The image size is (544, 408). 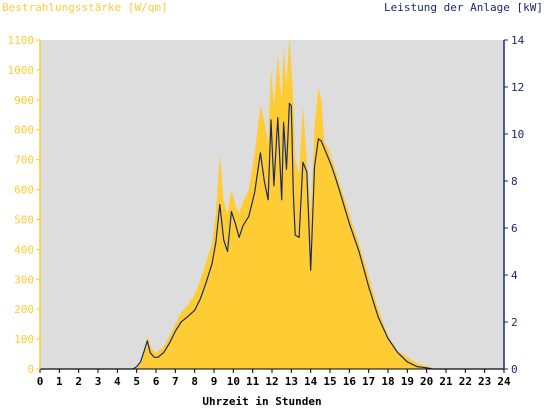 What do you see at coordinates (350, 381) in the screenshot?
I see `x-tick-label: 16` at bounding box center [350, 381].